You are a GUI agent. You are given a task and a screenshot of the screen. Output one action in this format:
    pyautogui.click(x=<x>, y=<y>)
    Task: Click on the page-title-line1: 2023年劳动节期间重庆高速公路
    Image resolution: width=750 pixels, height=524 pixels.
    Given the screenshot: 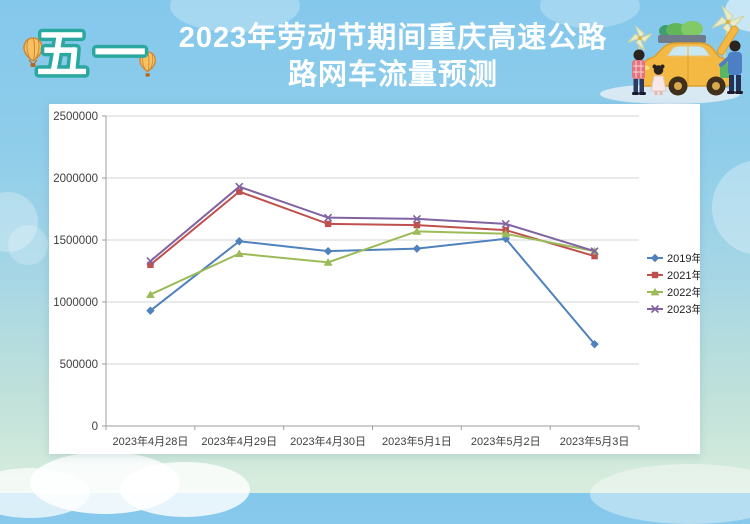 What is the action you would take?
    pyautogui.click(x=393, y=38)
    